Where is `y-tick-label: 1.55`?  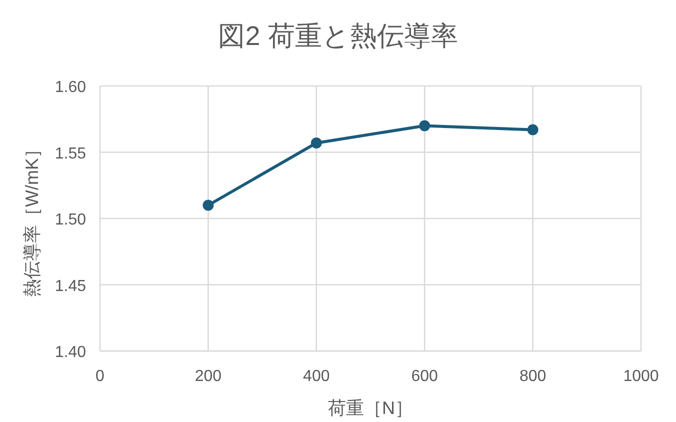 y-tick-label: 1.55 is located at coordinates (70, 153).